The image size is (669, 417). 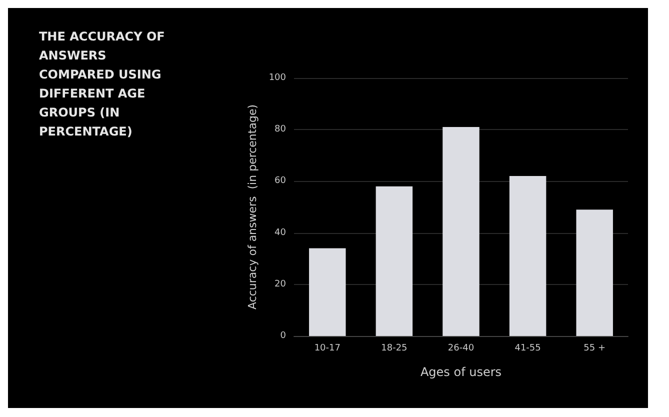 What do you see at coordinates (280, 181) in the screenshot?
I see `y-tick-label: 60` at bounding box center [280, 181].